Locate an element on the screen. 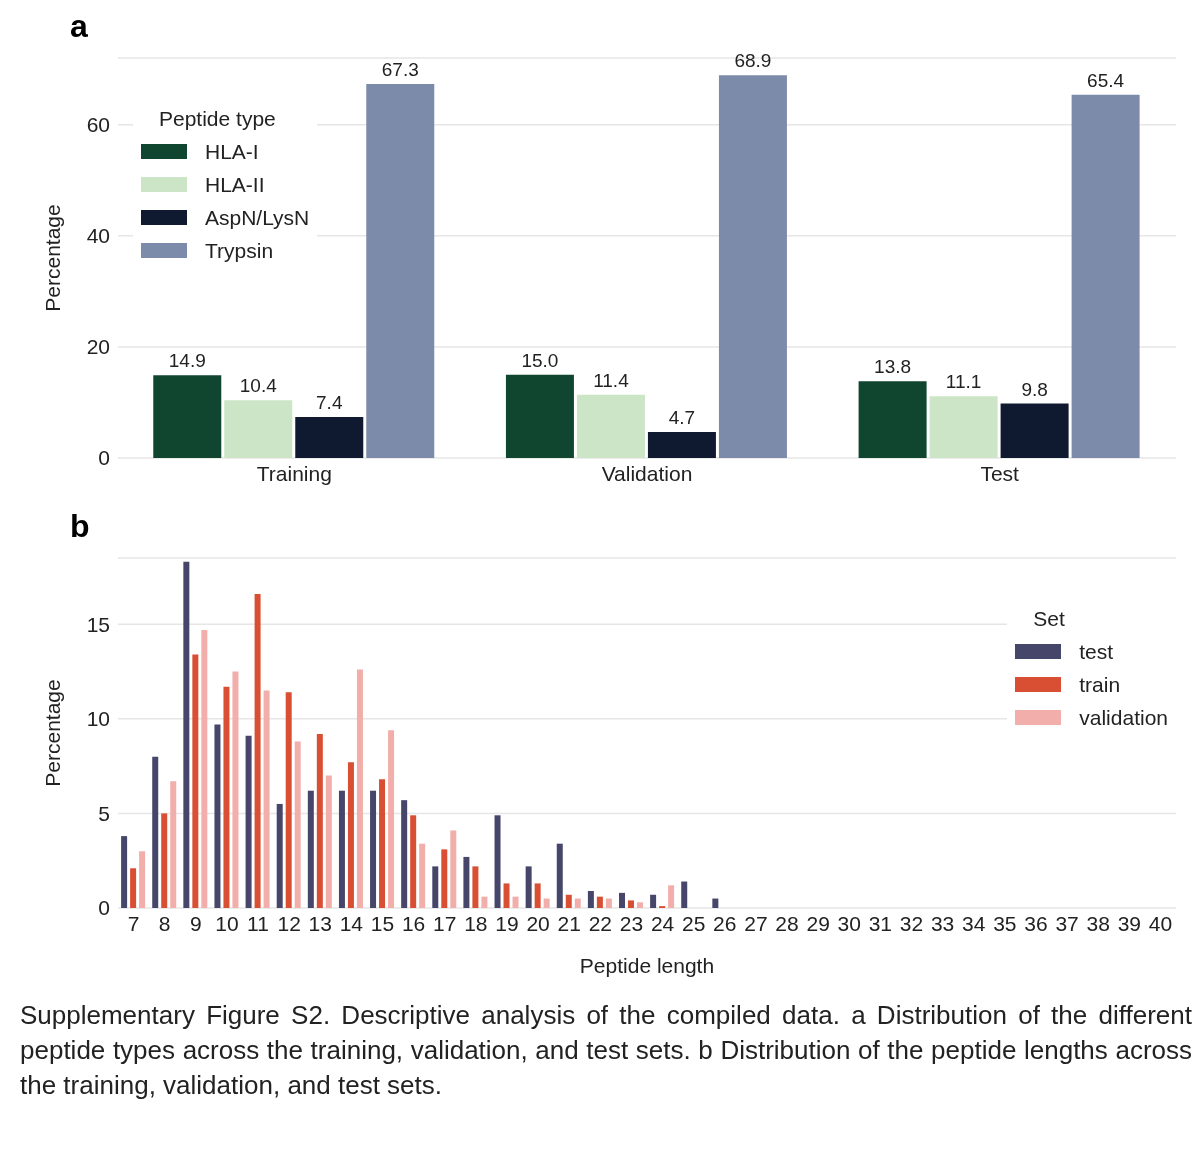 The image size is (1204, 1153). legend-label: validation is located at coordinates (1123, 717).